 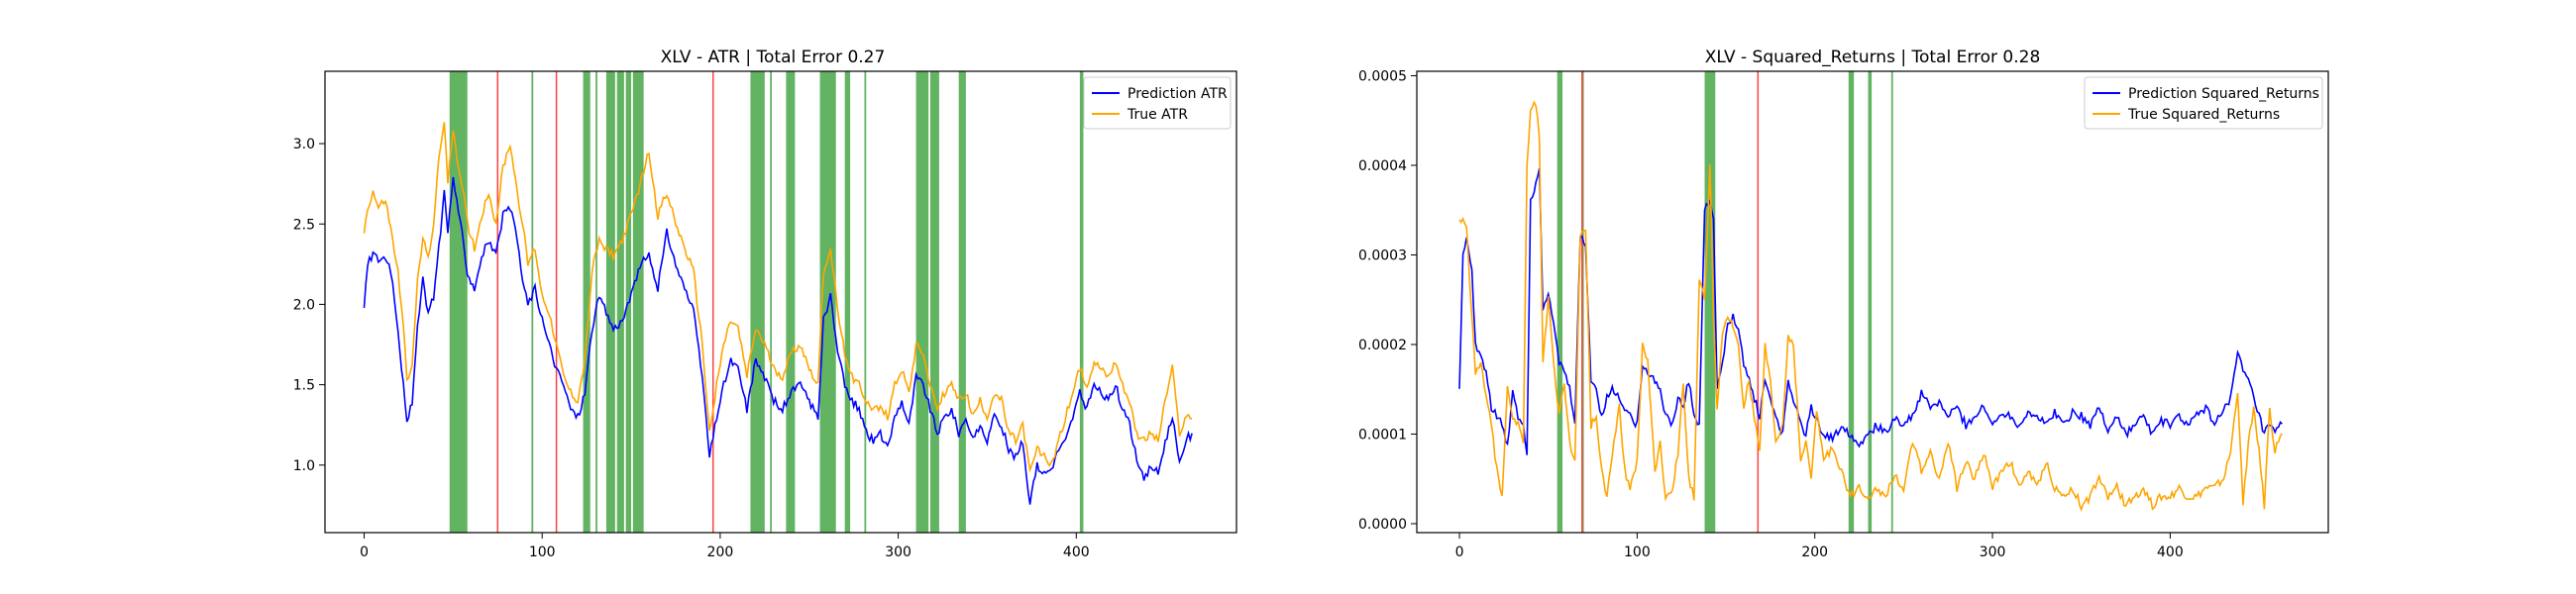 I want to click on chart-title: XLV - Squared_Returns | Total Error 0.28, so click(x=1873, y=57).